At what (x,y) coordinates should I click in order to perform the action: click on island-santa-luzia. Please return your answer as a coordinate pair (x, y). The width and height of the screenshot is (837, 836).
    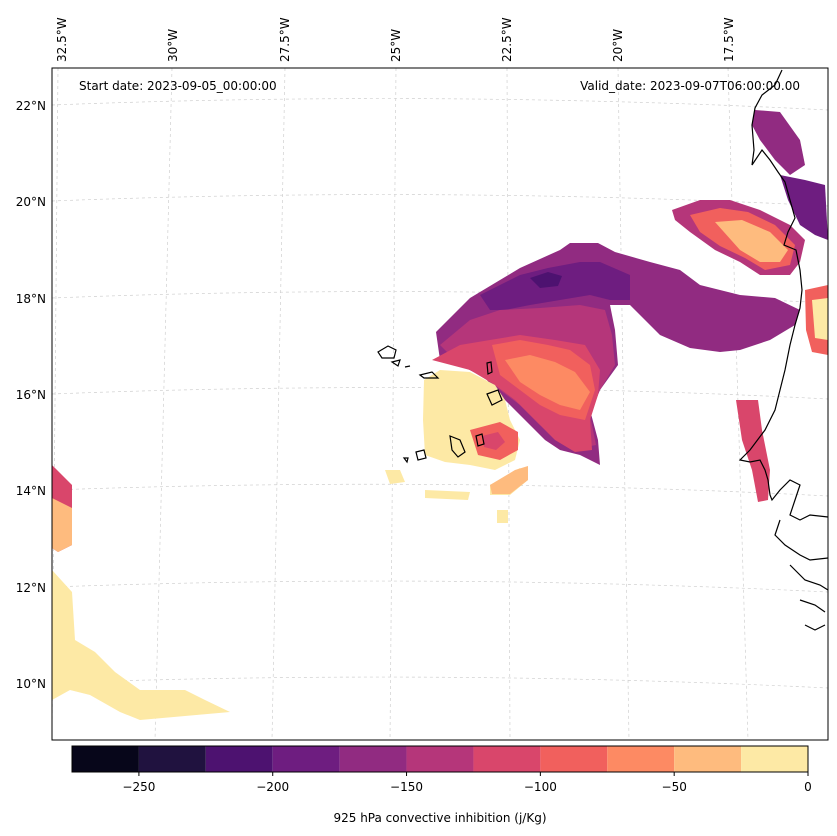
    Looking at the image, I should click on (407, 366).